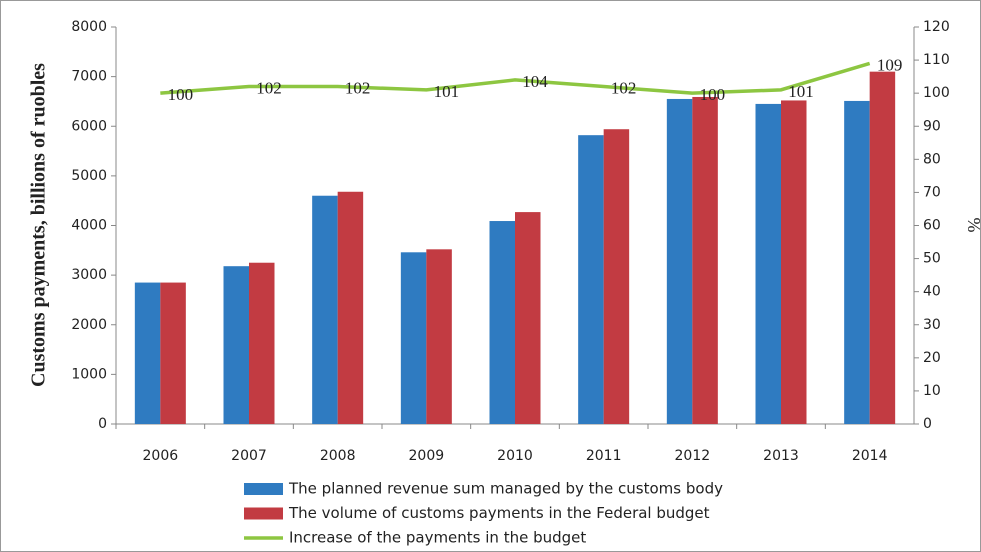 This screenshot has height=552, width=981. I want to click on y2-tick-label: 110, so click(936, 60).